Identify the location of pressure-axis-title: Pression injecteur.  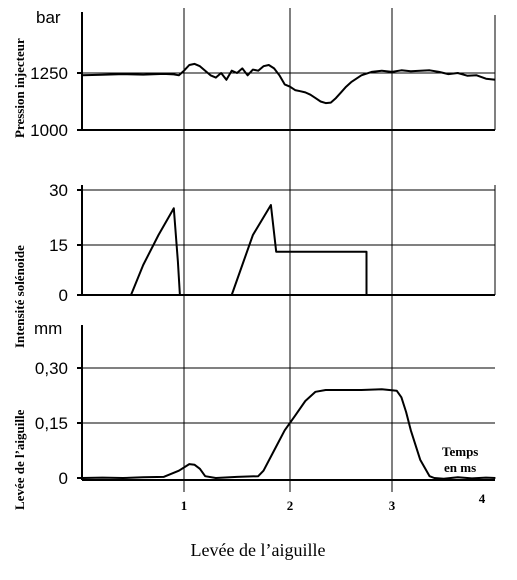
(19, 88).